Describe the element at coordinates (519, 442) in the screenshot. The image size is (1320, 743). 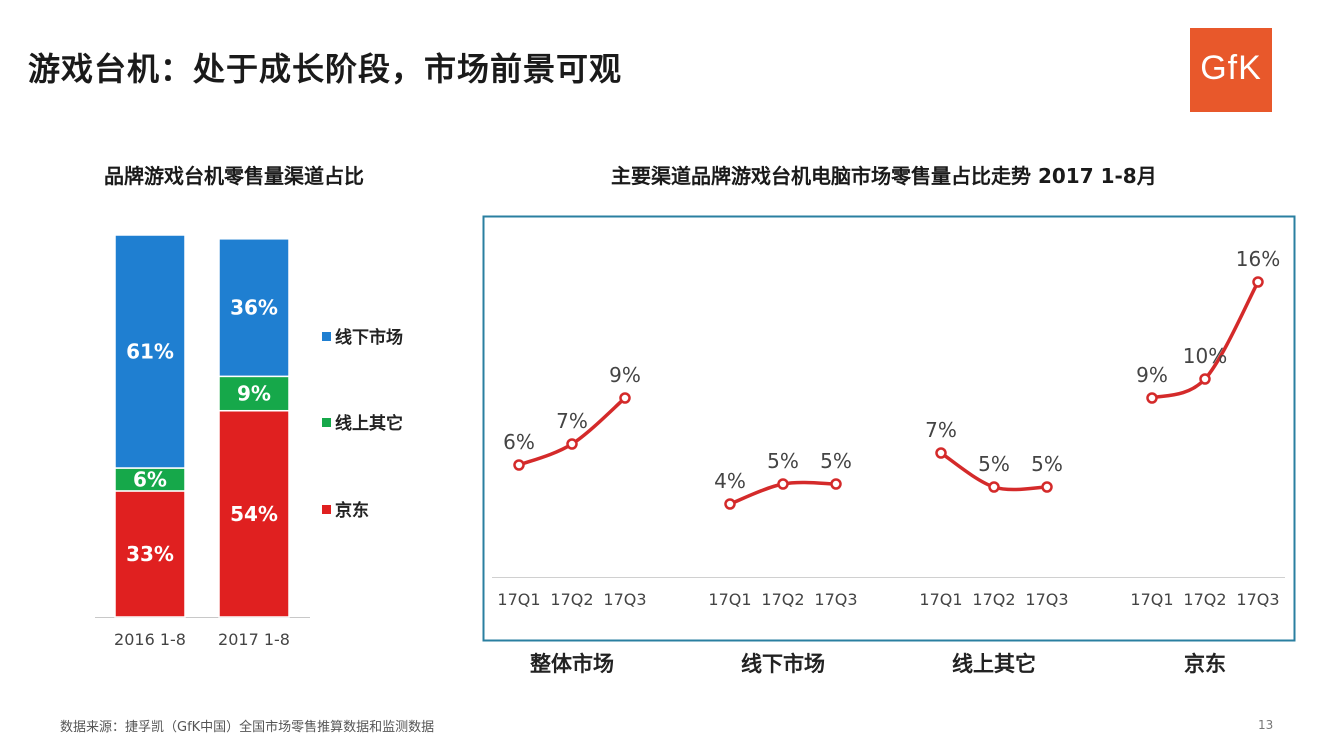
I see `point-value-label: 6%` at that location.